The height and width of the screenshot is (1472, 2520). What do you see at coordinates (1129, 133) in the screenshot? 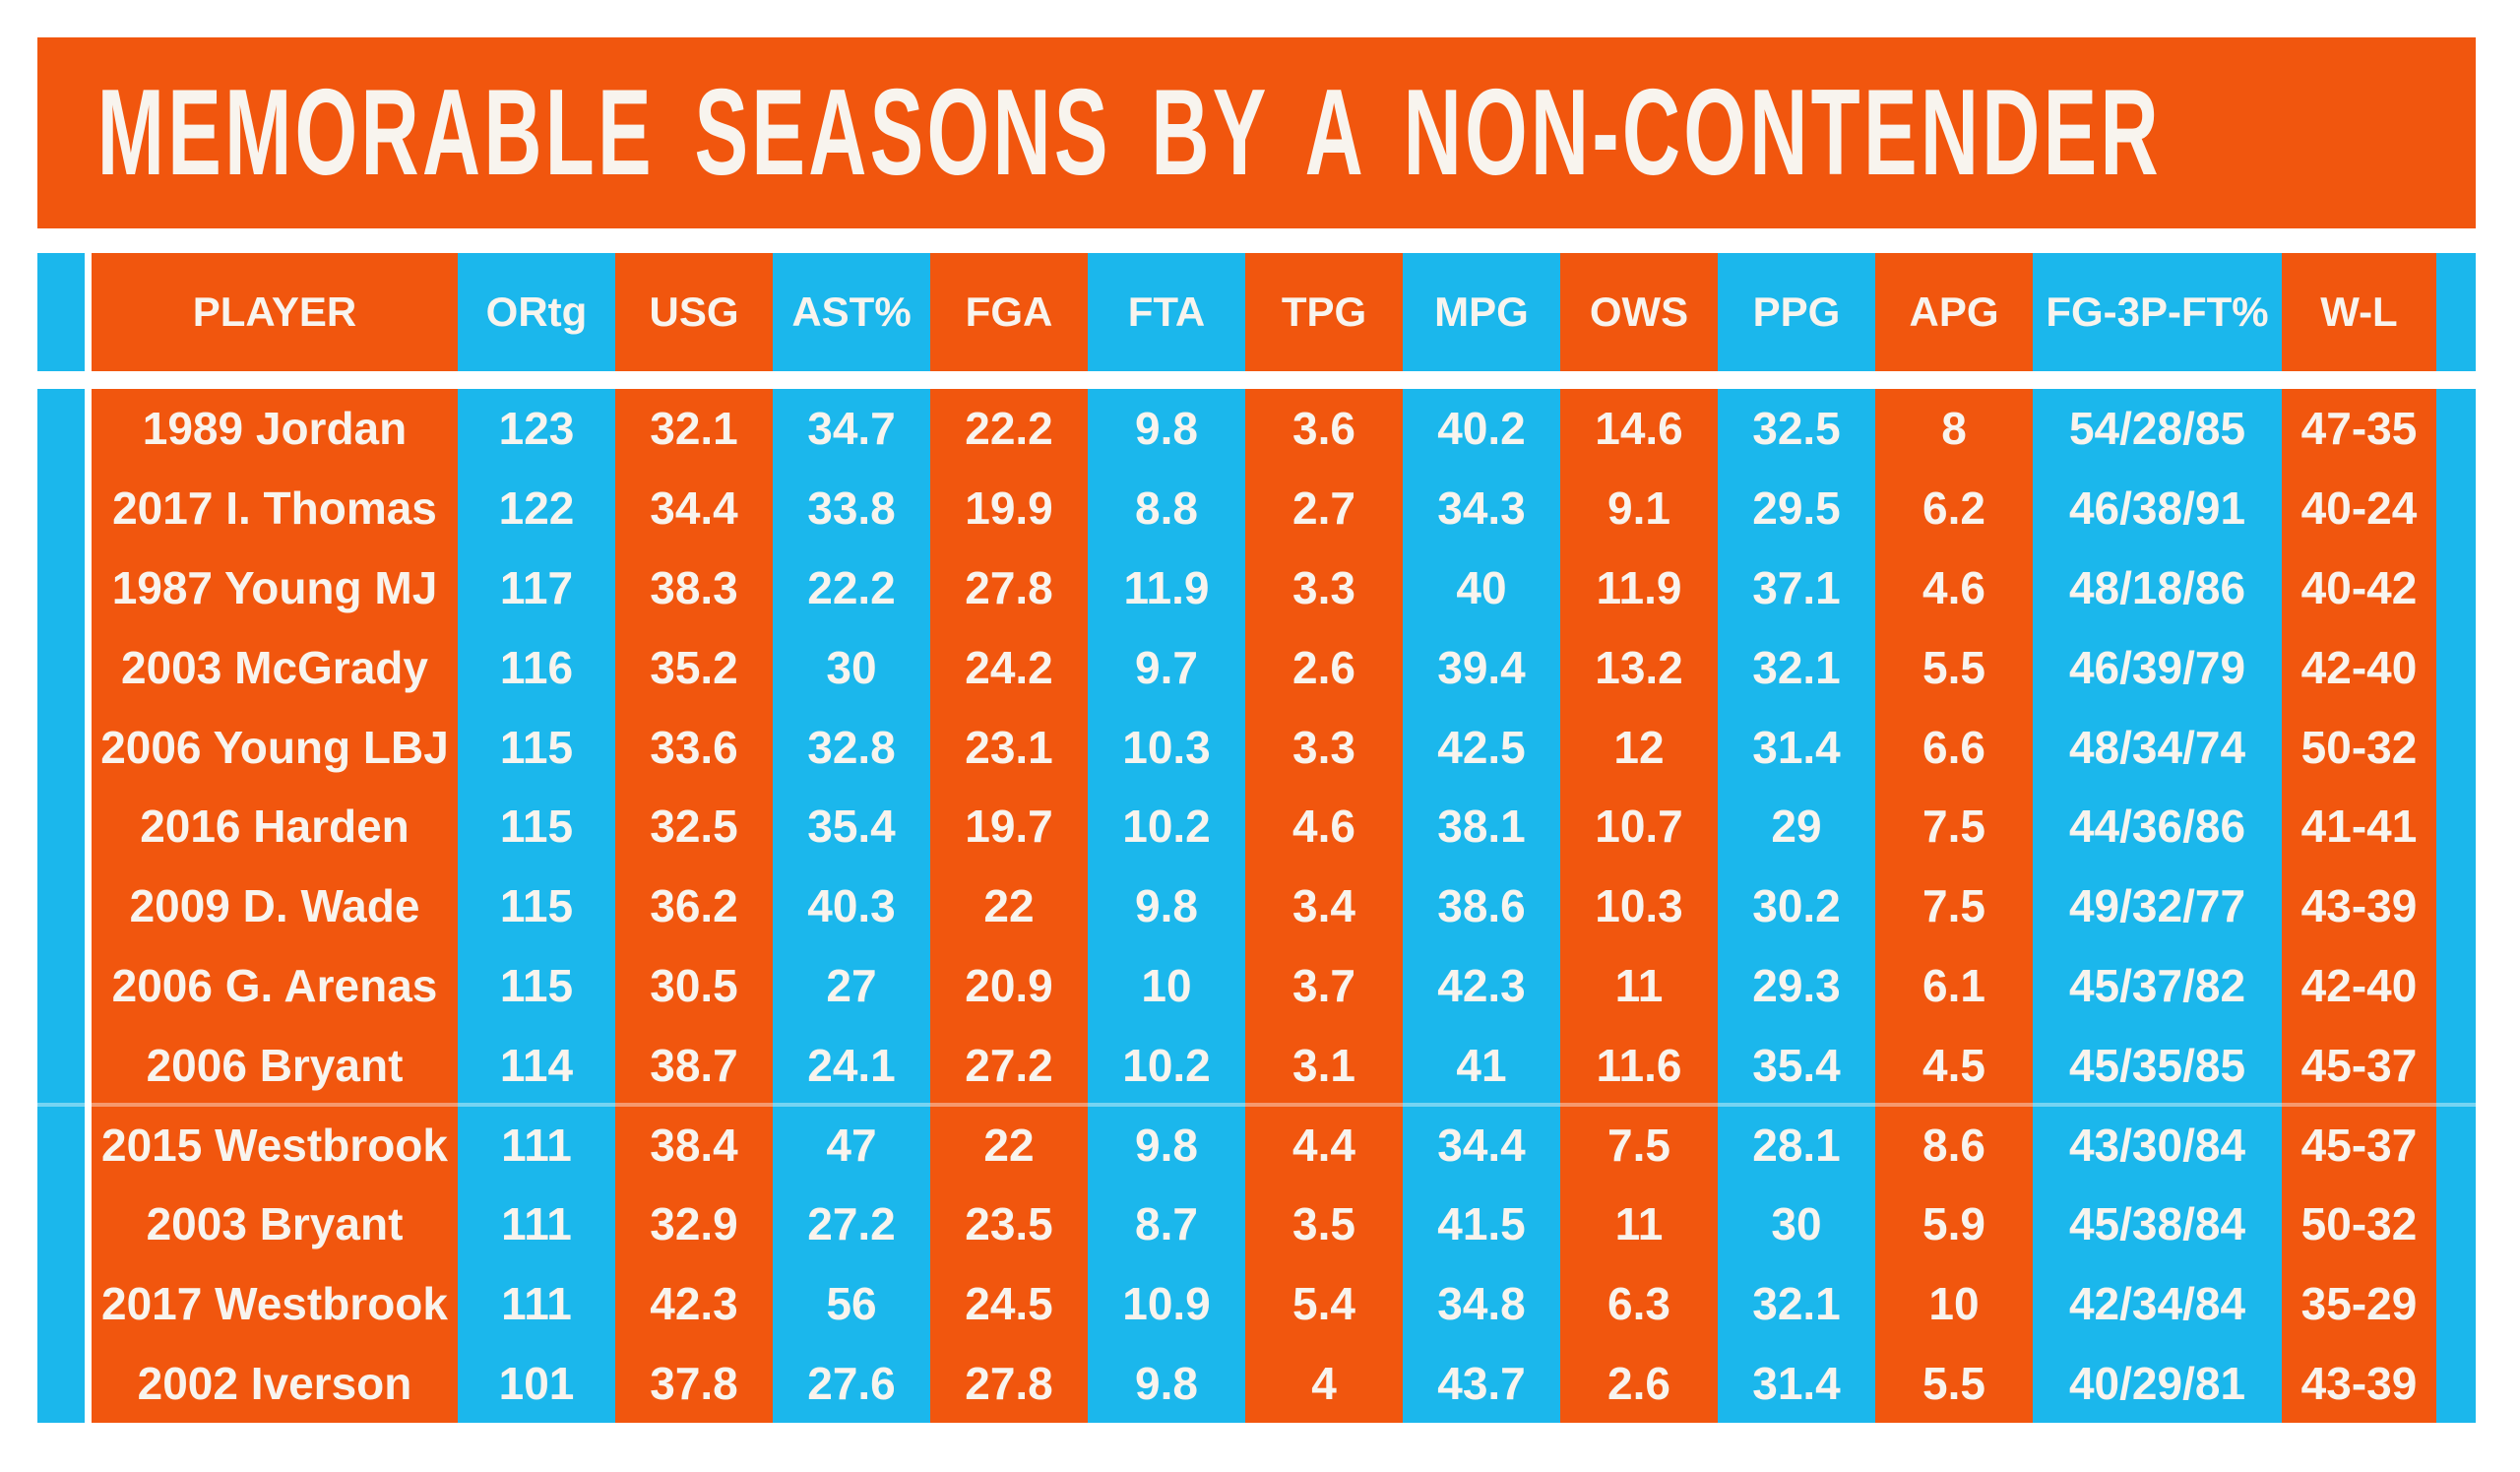
I see `page-title: MEMORABLE SEASONS BY A NON-CONTENDER` at bounding box center [1129, 133].